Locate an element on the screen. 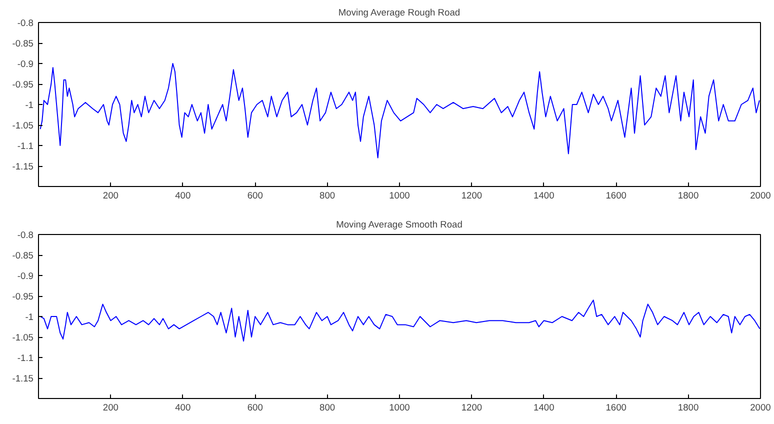  chart-title: Moving Average Smooth Road is located at coordinates (399, 225).